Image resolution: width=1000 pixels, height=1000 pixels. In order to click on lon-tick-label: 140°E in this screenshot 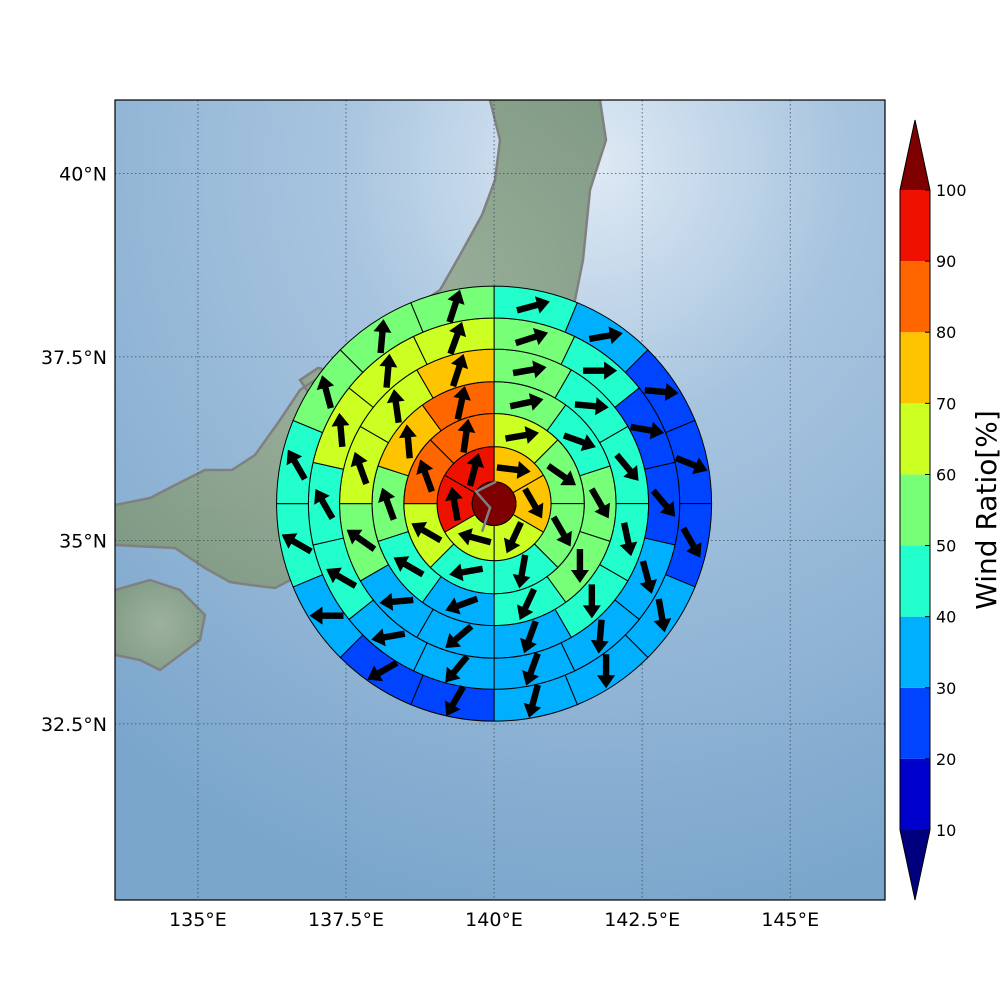, I will do `click(494, 920)`.